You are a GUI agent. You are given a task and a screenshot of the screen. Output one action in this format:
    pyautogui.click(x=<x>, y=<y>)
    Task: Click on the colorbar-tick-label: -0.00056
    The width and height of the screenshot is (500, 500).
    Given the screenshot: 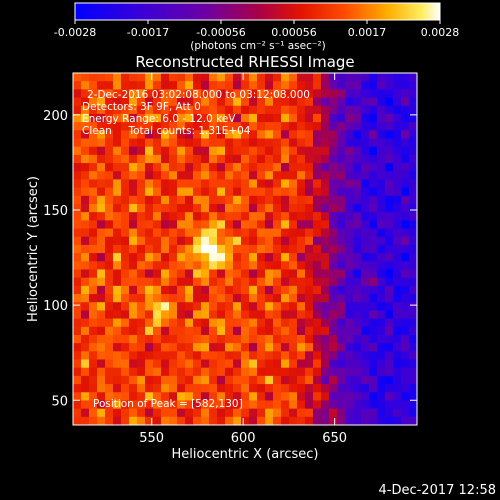 What is the action you would take?
    pyautogui.click(x=220, y=32)
    